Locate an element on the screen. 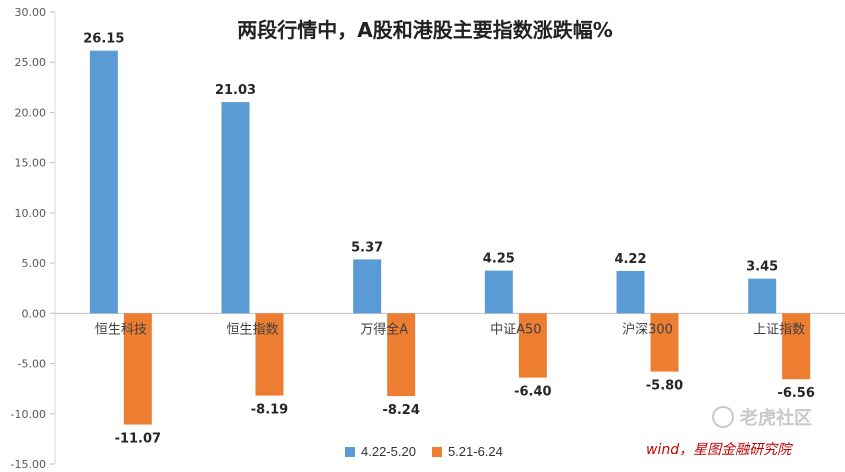  data-label: 3.45 is located at coordinates (762, 267).